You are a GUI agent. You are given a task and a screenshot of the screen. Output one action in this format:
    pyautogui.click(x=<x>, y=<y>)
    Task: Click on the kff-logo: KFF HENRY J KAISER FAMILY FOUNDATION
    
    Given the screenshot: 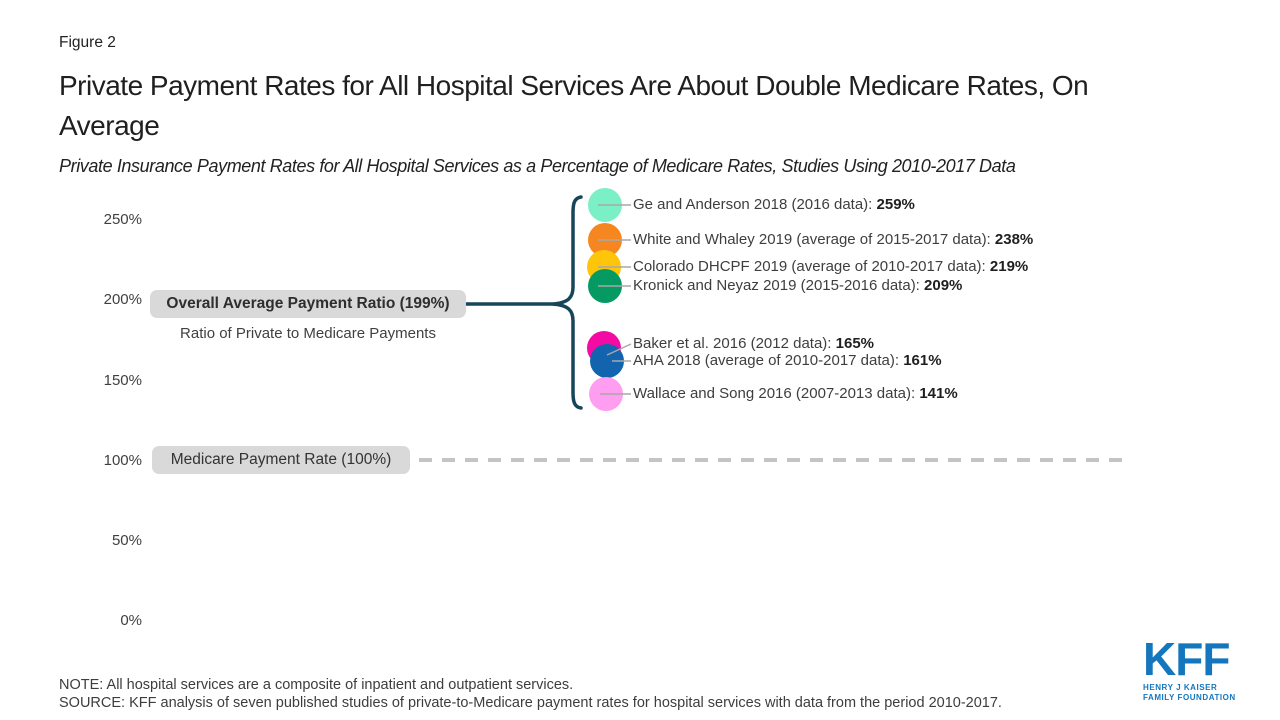 What is the action you would take?
    pyautogui.click(x=1203, y=669)
    